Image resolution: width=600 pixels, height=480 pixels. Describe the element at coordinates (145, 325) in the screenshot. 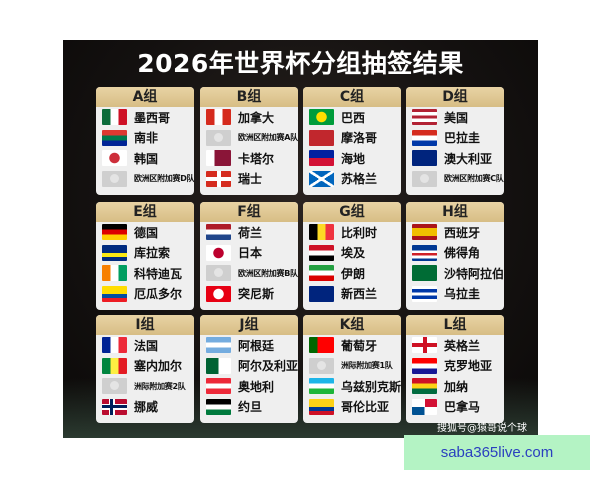

I see `group-title: I组` at that location.